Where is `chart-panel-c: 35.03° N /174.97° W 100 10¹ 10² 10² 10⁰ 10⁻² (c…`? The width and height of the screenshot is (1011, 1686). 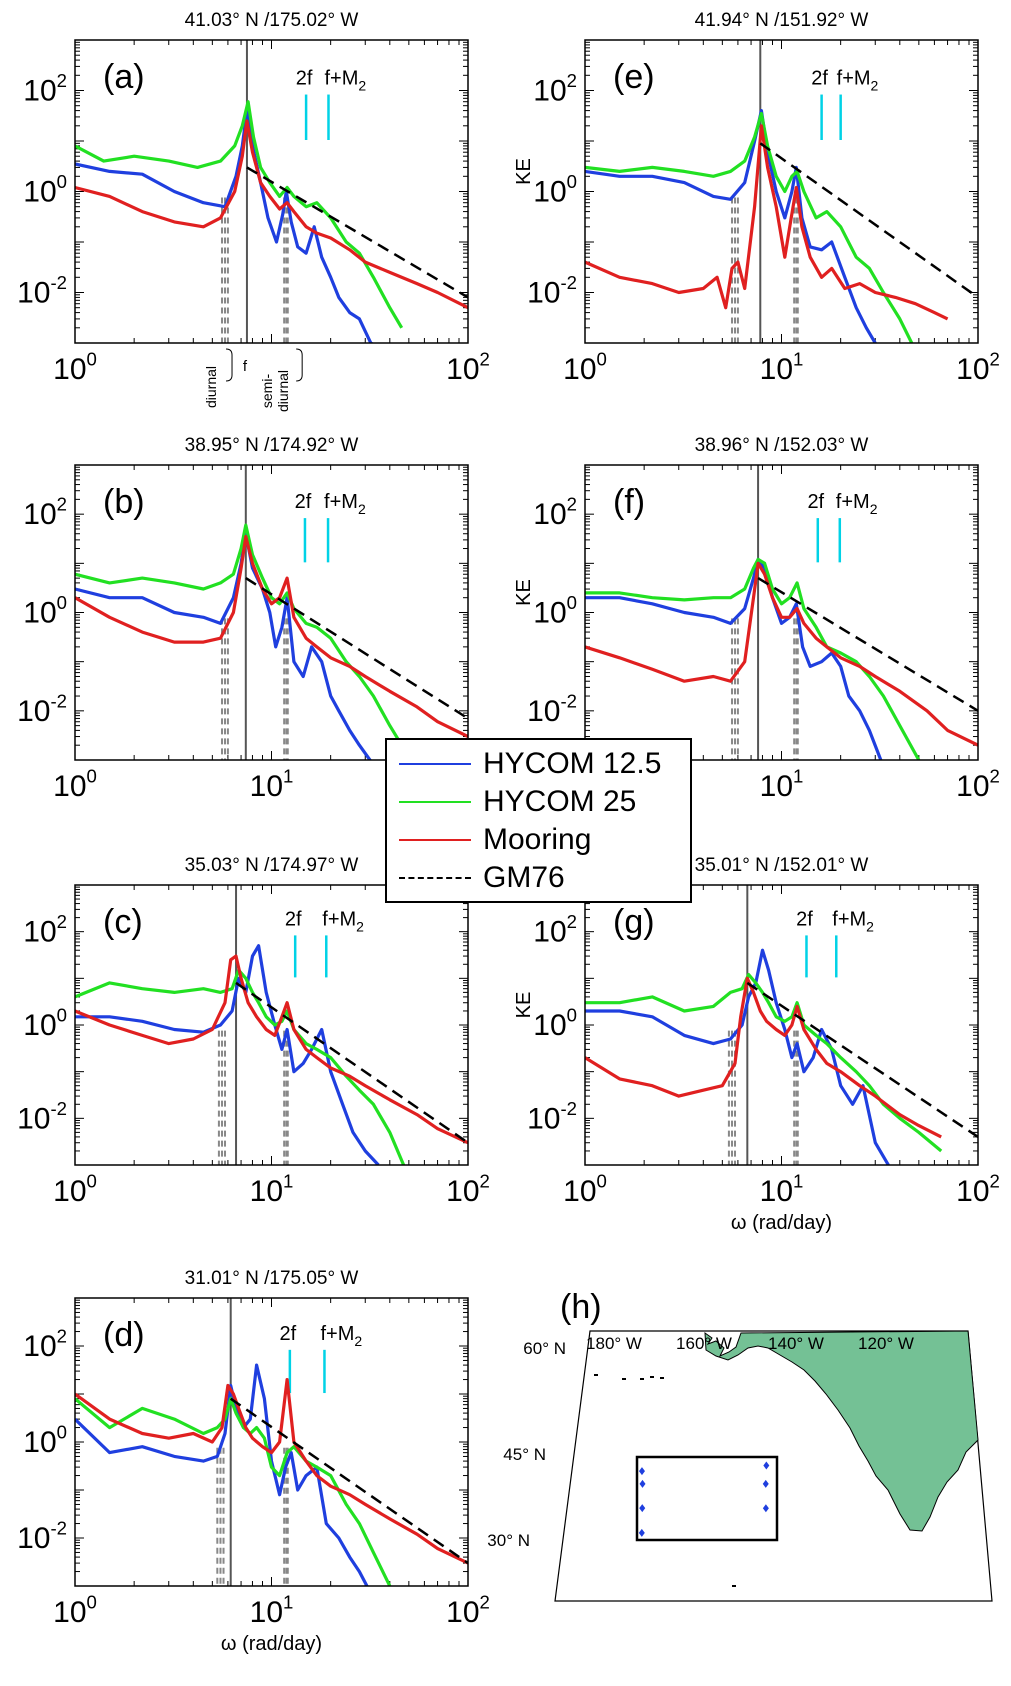 chart-panel-c: 35.03° N /174.97° W 100 10¹ 10² 10² 10⁰ 10⁻² (c… is located at coordinates (253, 1031).